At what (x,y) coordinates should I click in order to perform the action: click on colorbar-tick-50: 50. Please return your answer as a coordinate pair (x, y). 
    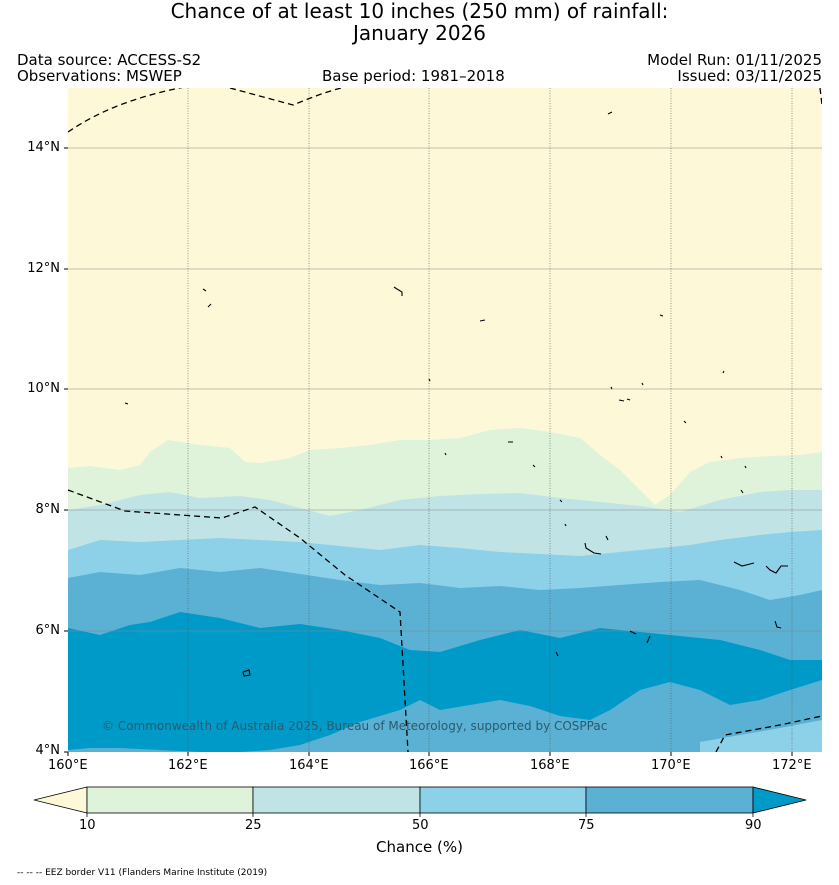
    Looking at the image, I should click on (420, 825).